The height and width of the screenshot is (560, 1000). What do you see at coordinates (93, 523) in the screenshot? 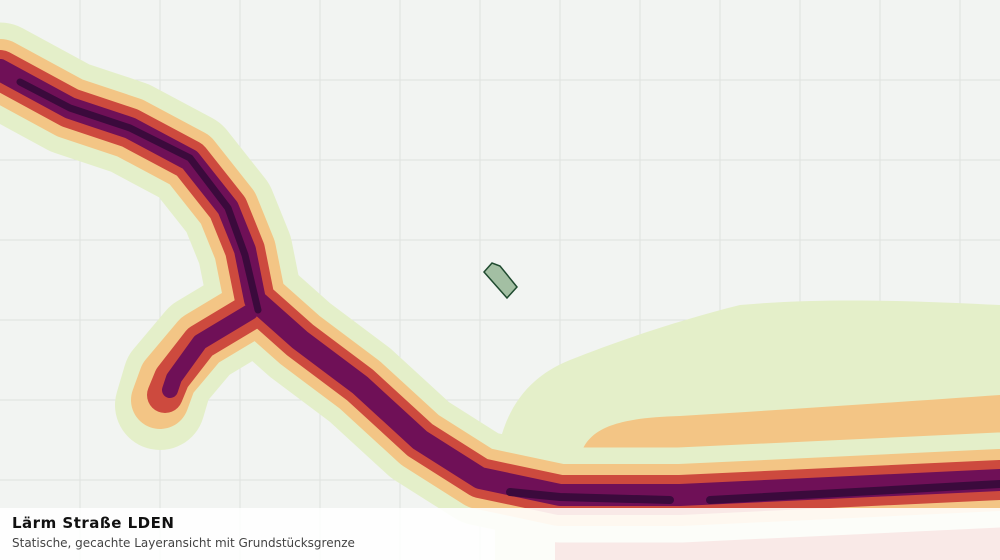
I see `layer-title: Lärm Straße LDEN` at bounding box center [93, 523].